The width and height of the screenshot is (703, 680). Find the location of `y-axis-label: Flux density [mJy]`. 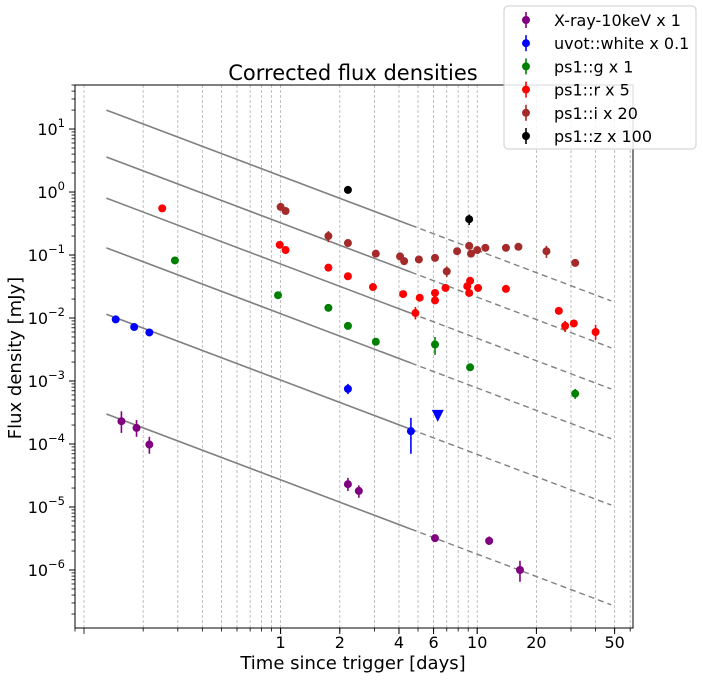

y-axis-label: Flux density [mJy] is located at coordinates (15, 358).